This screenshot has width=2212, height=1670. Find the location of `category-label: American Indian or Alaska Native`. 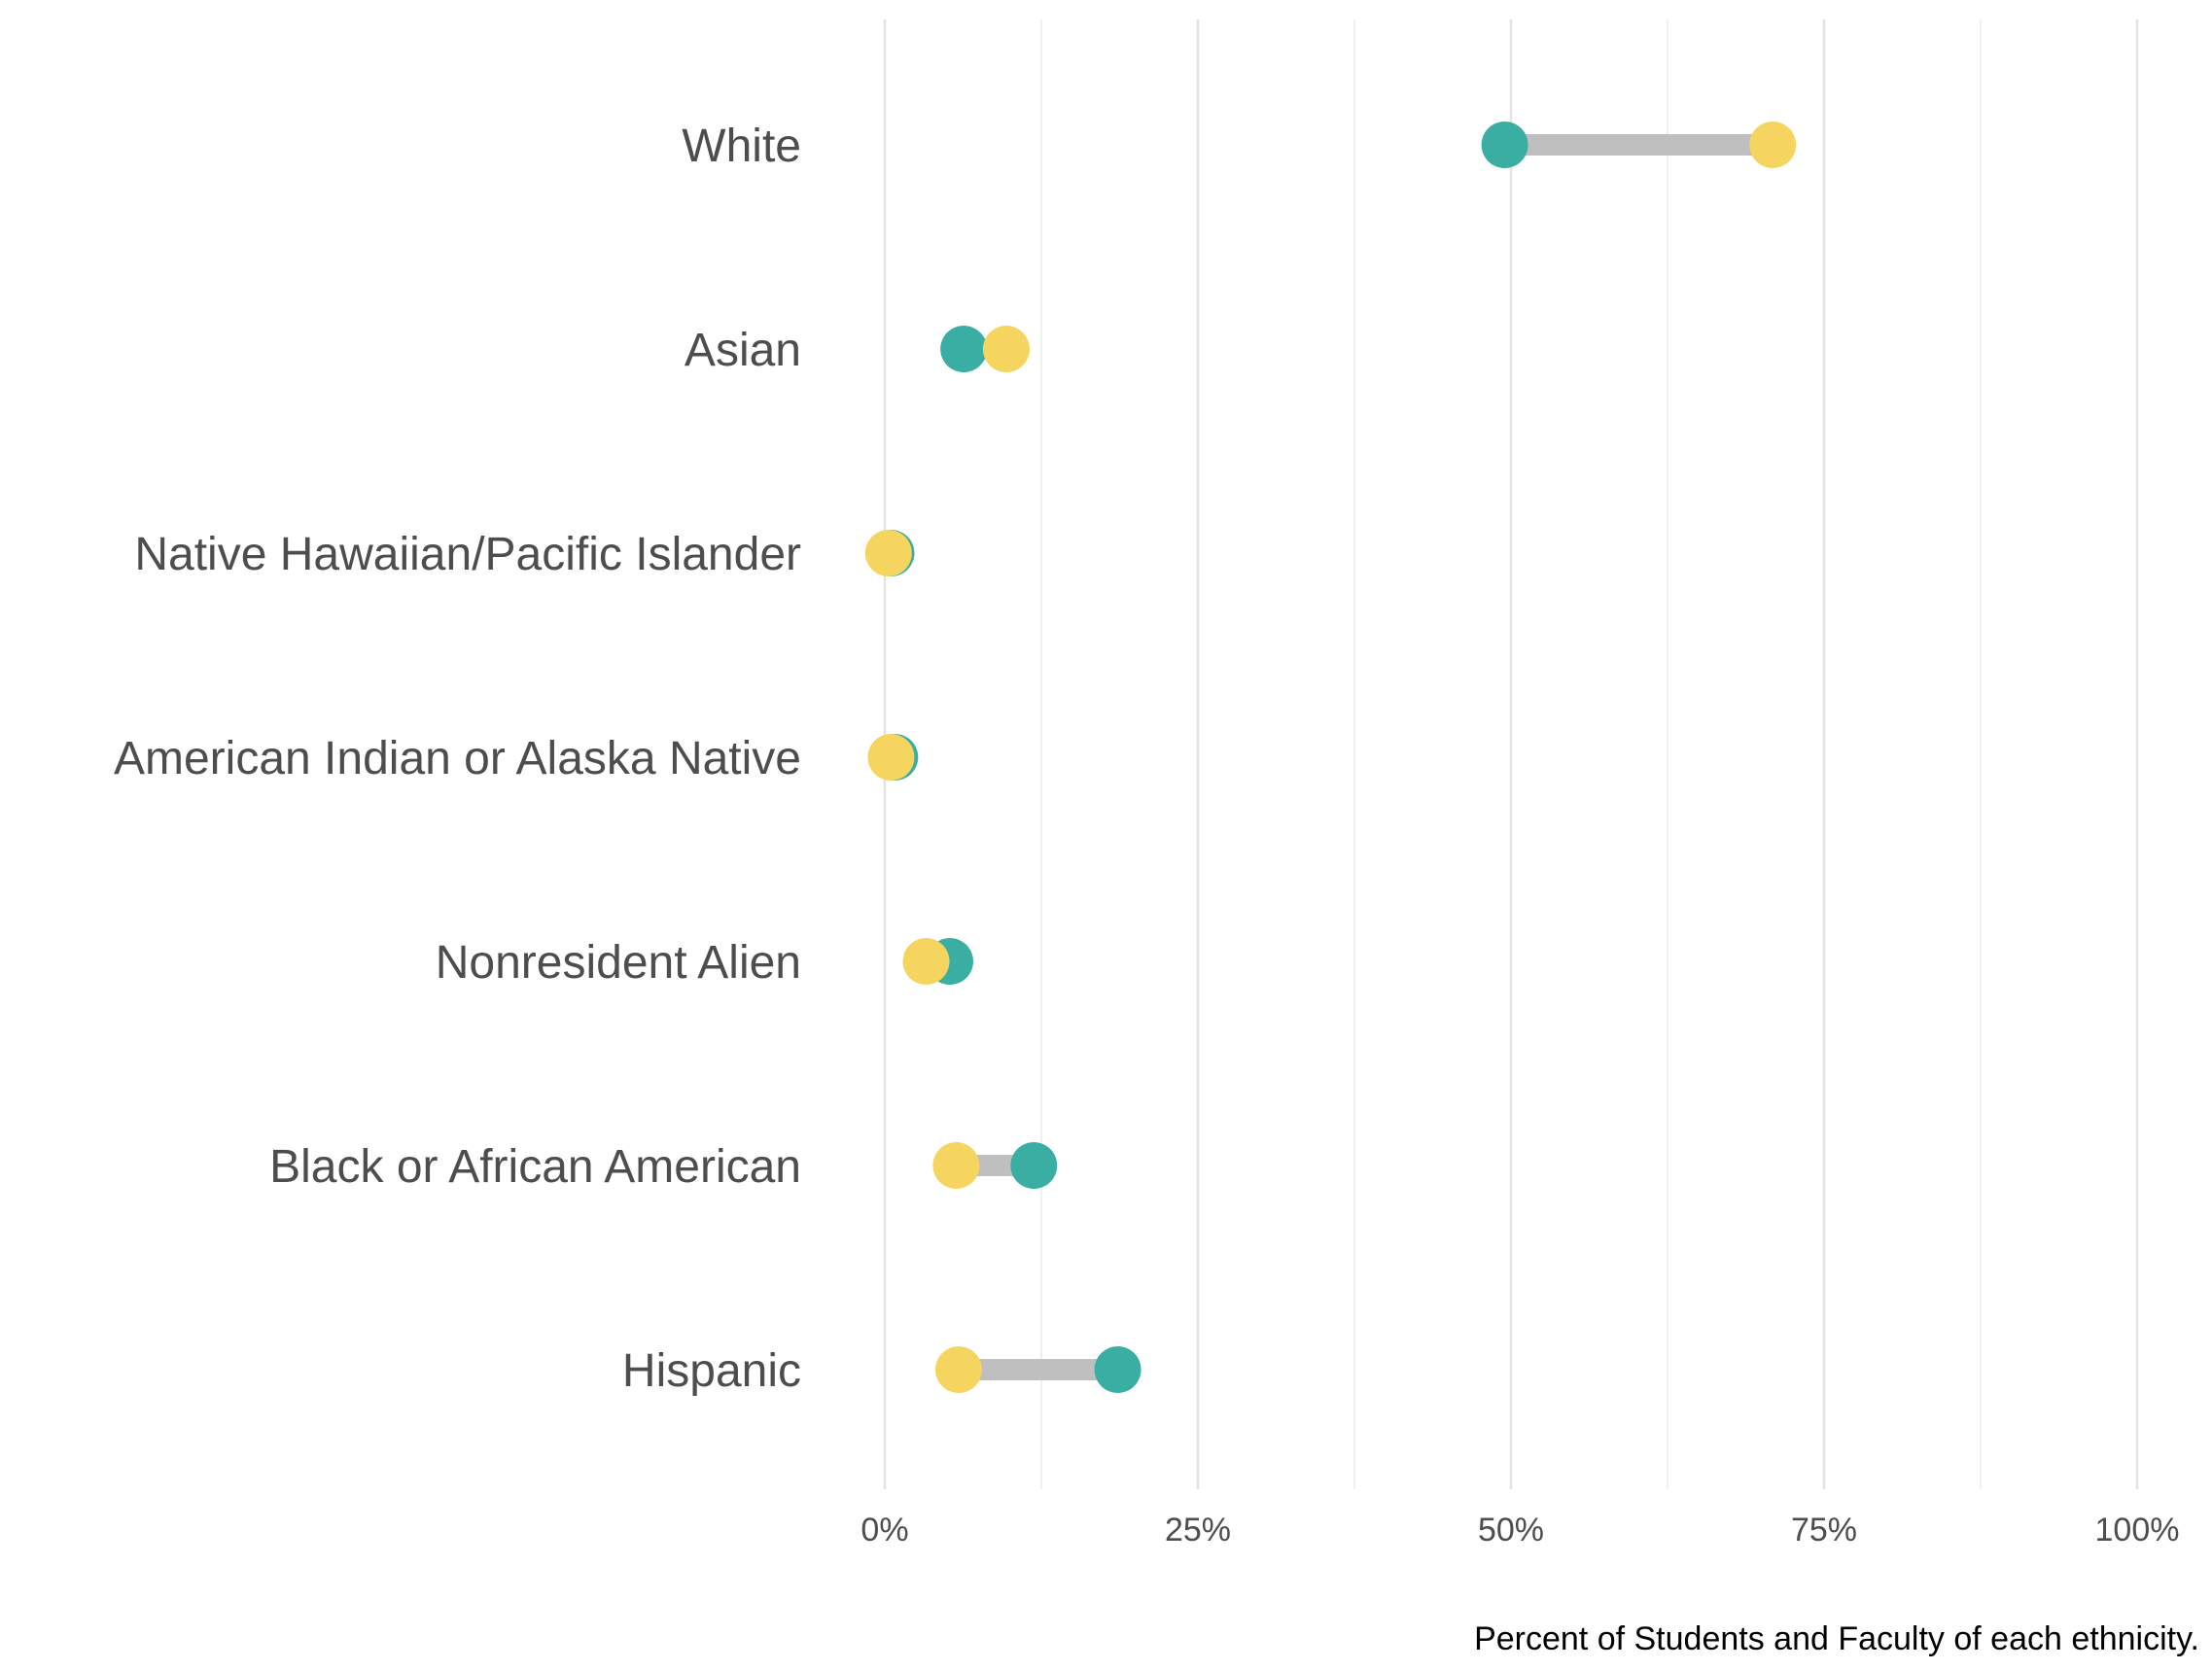

category-label: American Indian or Alaska Native is located at coordinates (457, 758).